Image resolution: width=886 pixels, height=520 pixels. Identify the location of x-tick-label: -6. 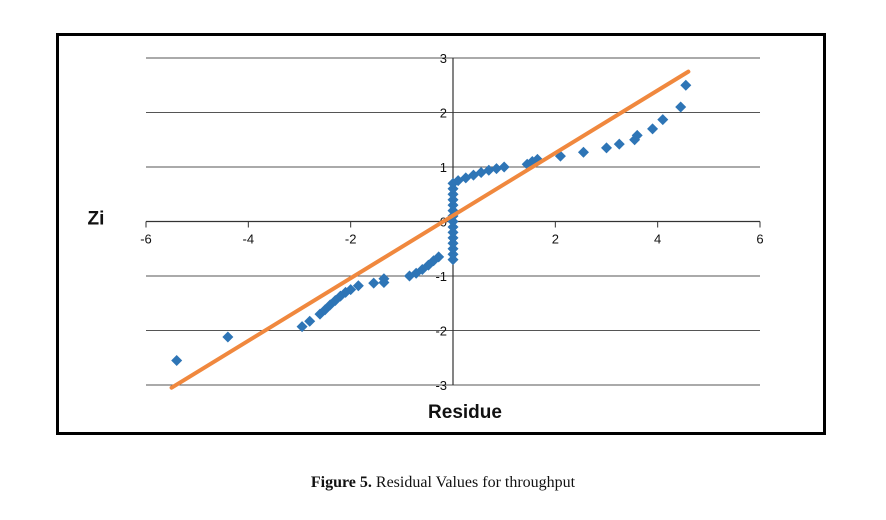
(146, 239).